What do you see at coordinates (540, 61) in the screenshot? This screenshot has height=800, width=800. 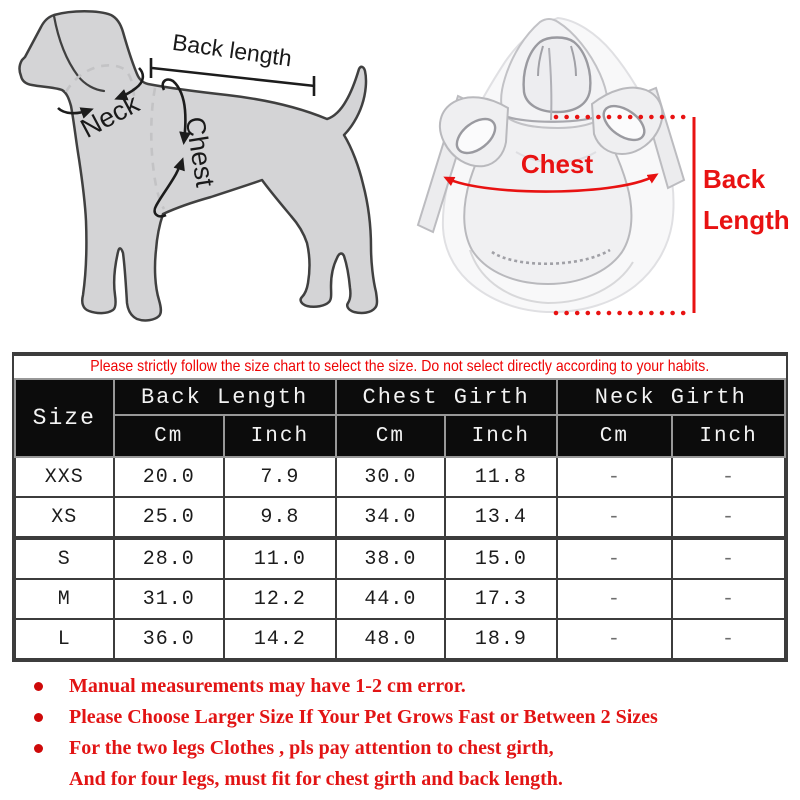 I see `coat-drawcord-left` at bounding box center [540, 61].